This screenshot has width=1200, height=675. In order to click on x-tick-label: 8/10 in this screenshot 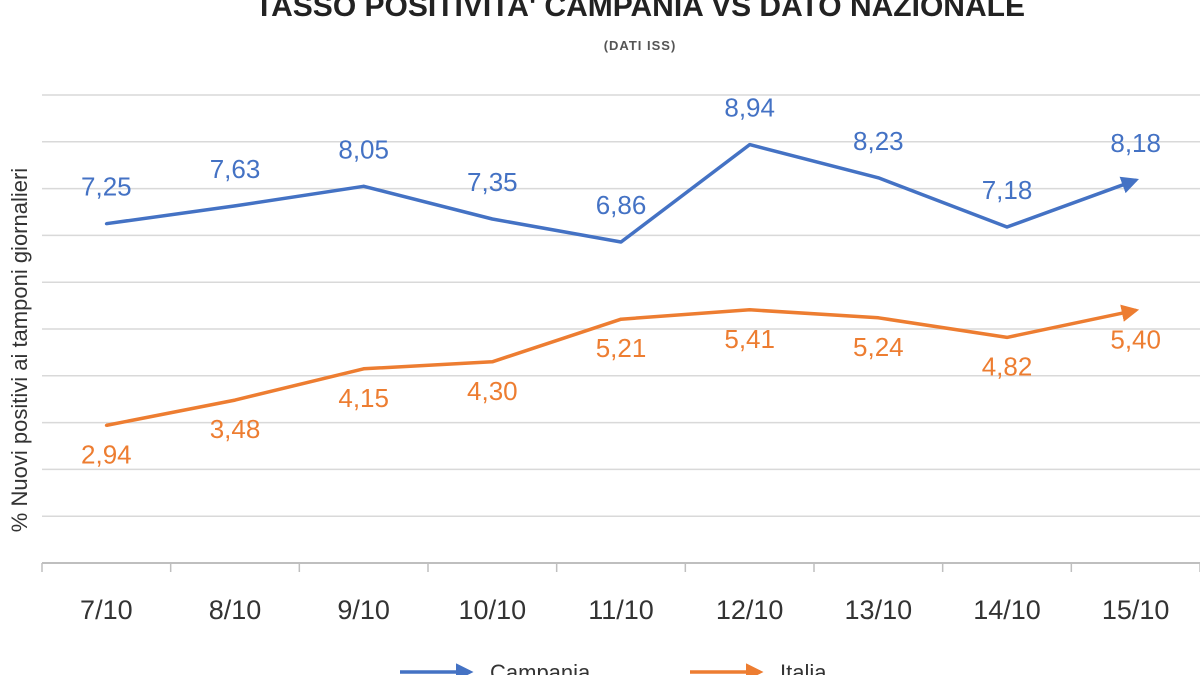, I will do `click(235, 610)`.